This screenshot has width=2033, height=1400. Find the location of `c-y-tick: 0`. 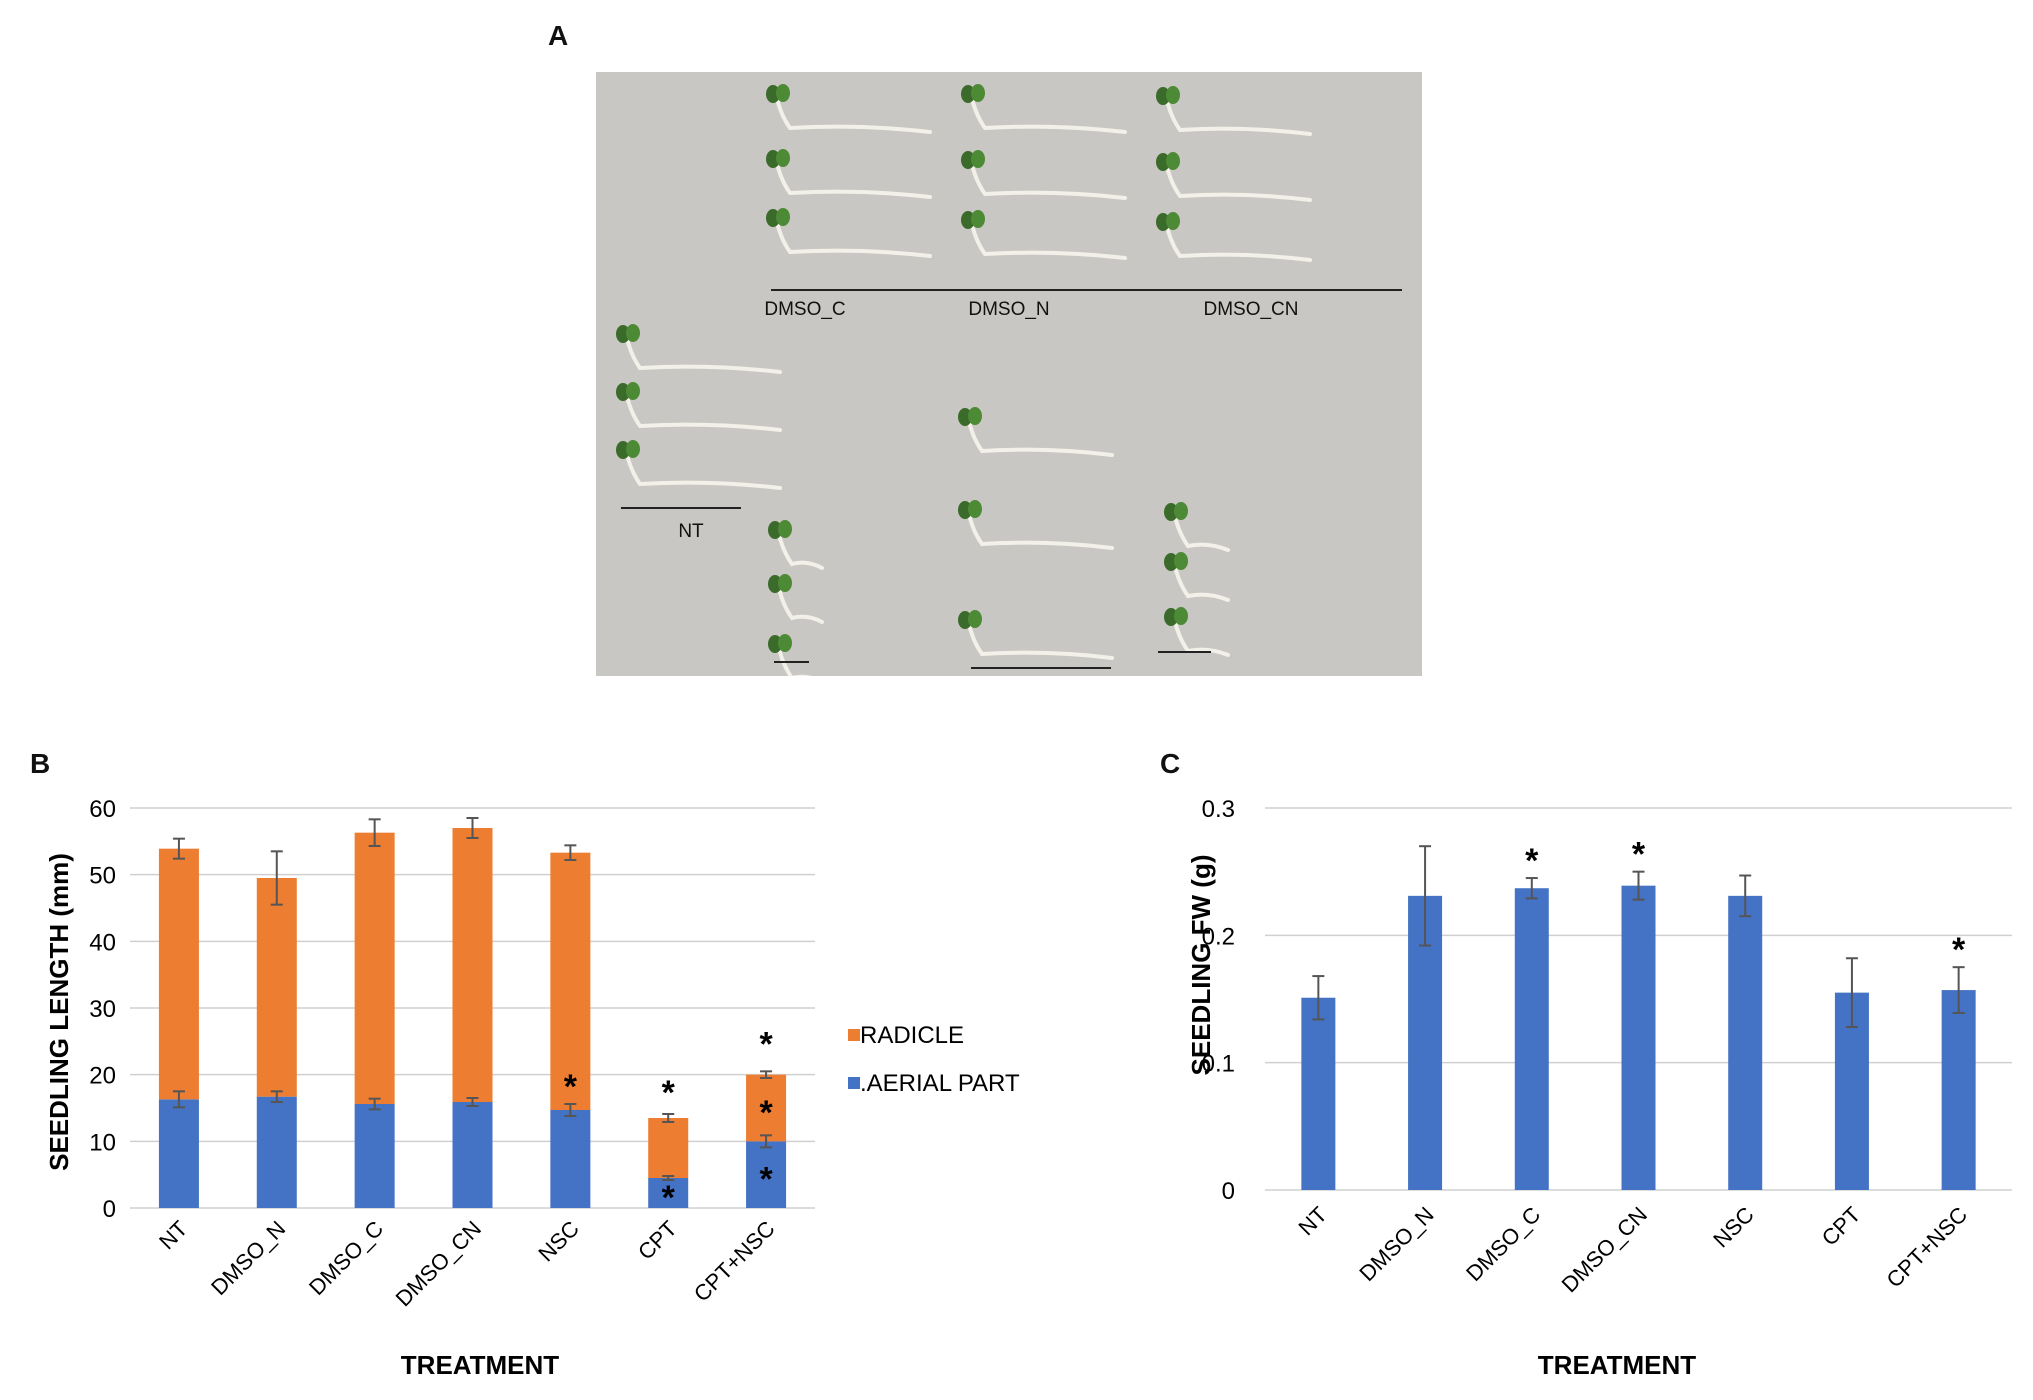

c-y-tick: 0 is located at coordinates (1228, 1191).